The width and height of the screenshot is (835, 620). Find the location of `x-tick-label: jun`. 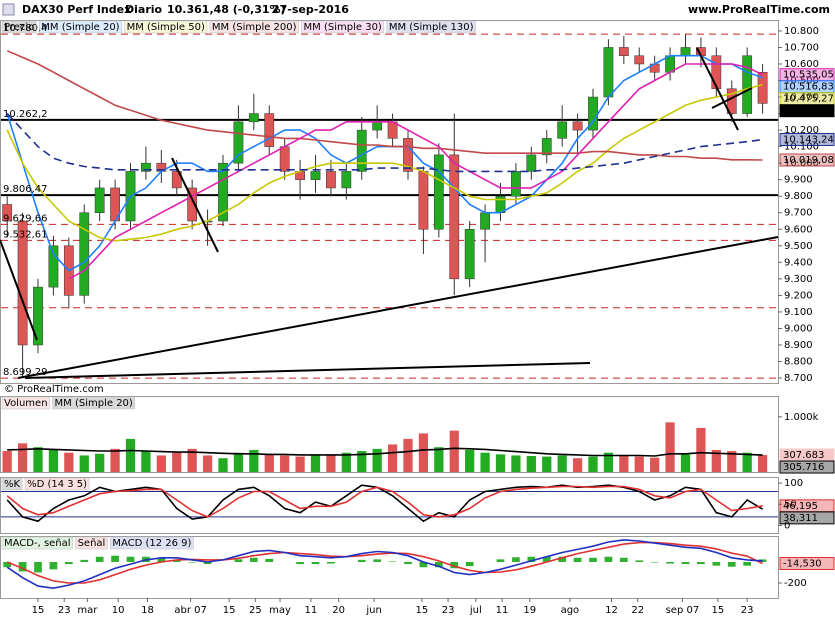

x-tick-label: jun is located at coordinates (373, 610).